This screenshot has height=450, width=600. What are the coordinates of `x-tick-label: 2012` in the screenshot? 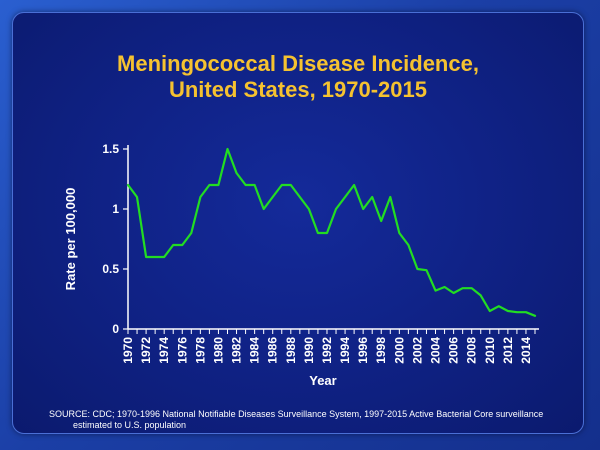 It's located at (508, 350).